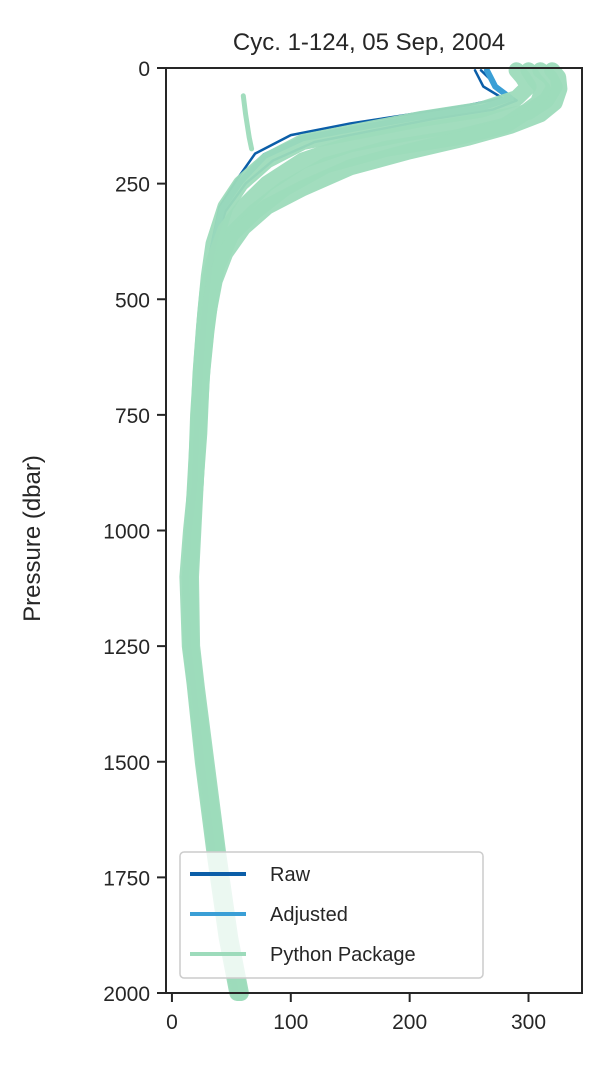  I want to click on y-axis-label: Pressure (dbar), so click(32, 538).